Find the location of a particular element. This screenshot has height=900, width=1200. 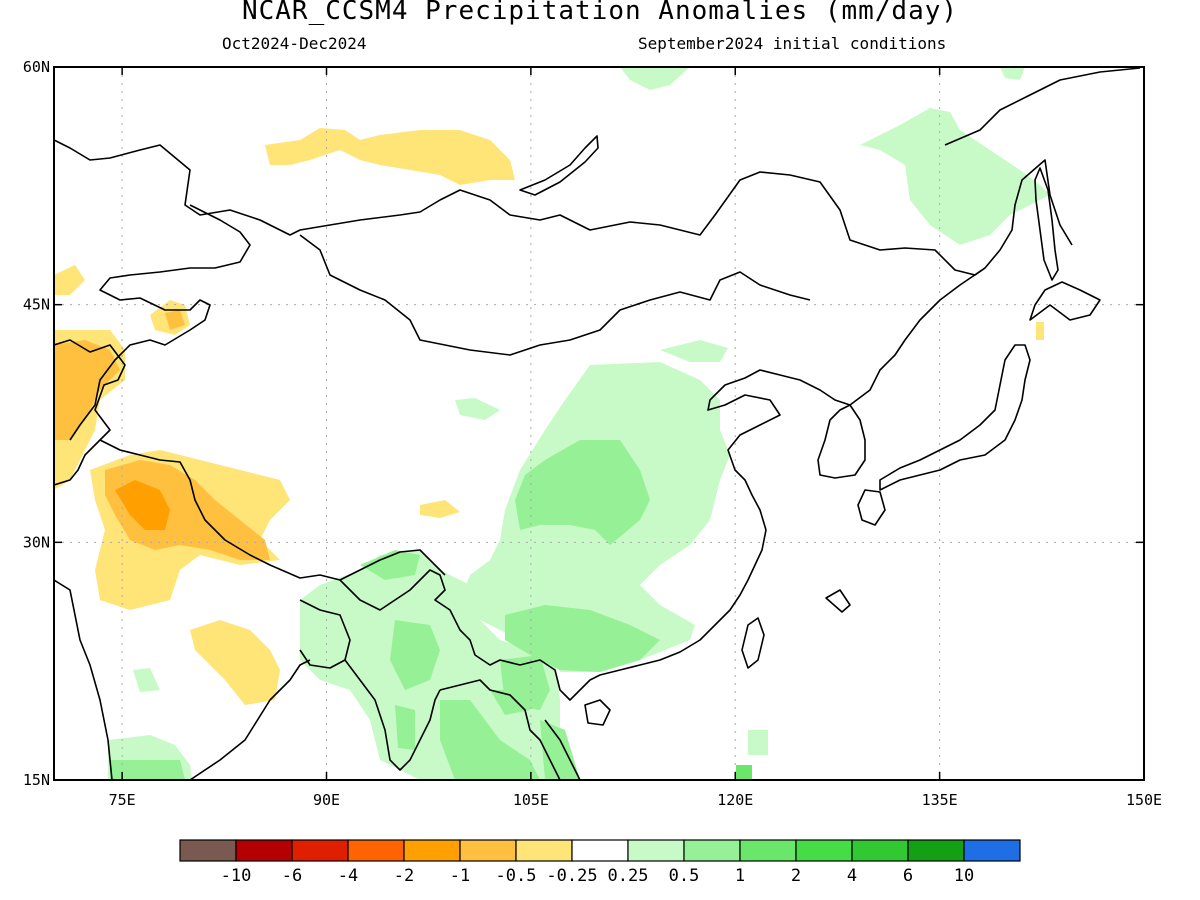

anomaly-region-pakistan-orange is located at coordinates (87, 390).